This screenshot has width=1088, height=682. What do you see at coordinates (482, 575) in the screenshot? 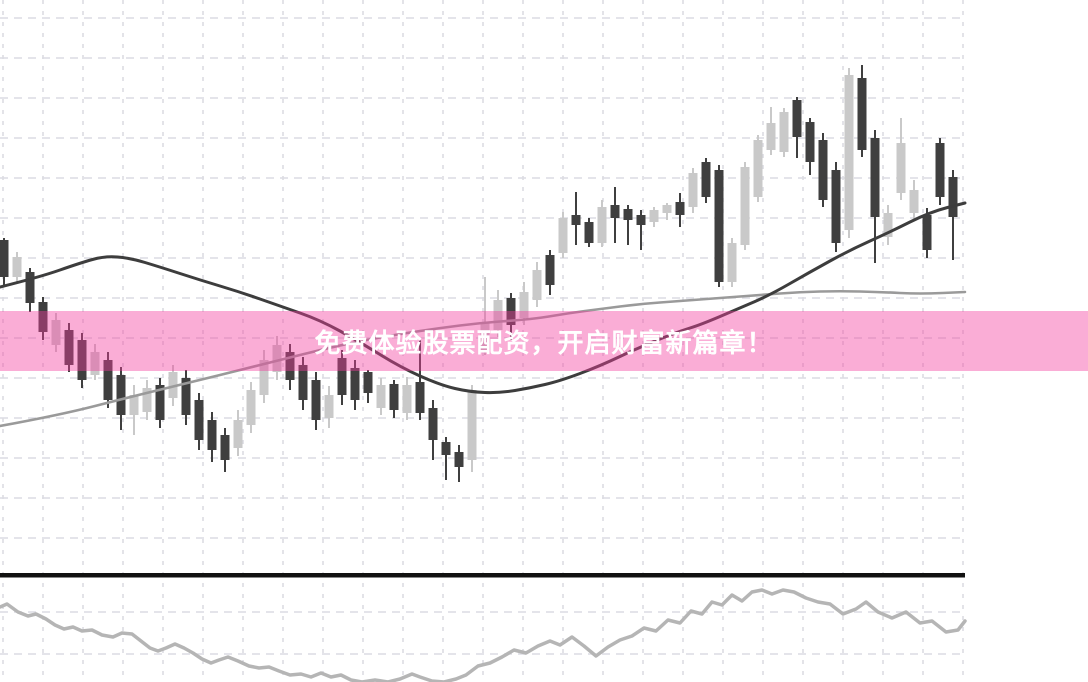
I see `panel-separator` at bounding box center [482, 575].